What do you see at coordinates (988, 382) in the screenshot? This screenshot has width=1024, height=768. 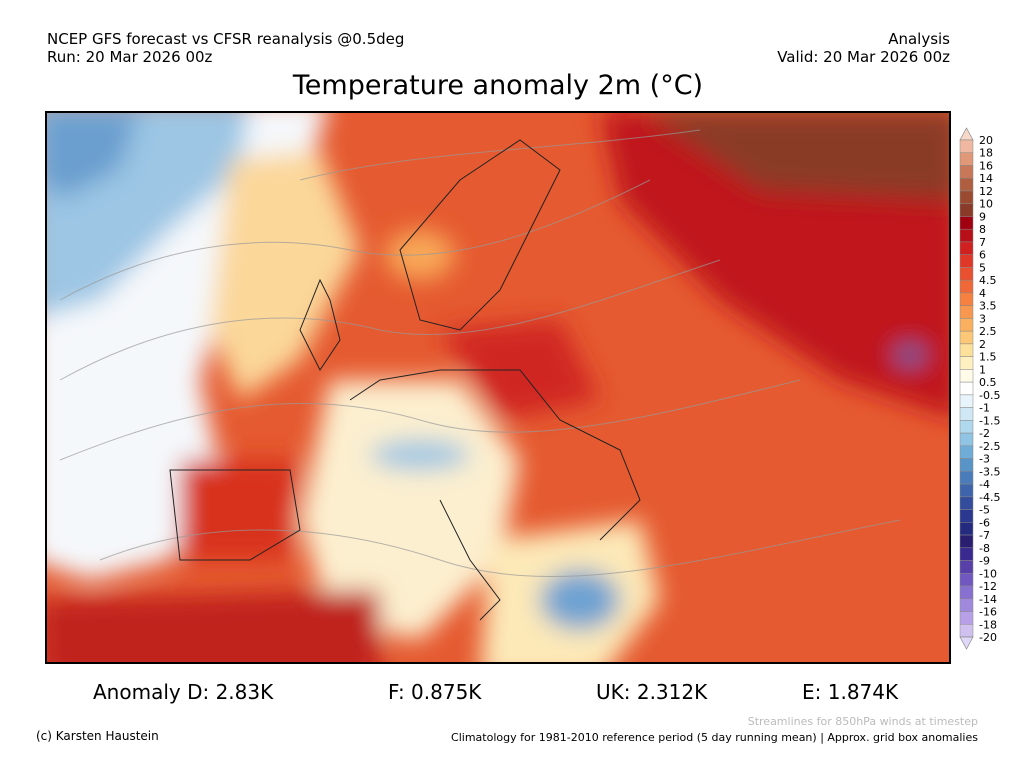 I see `colorbar-label: 0.5` at bounding box center [988, 382].